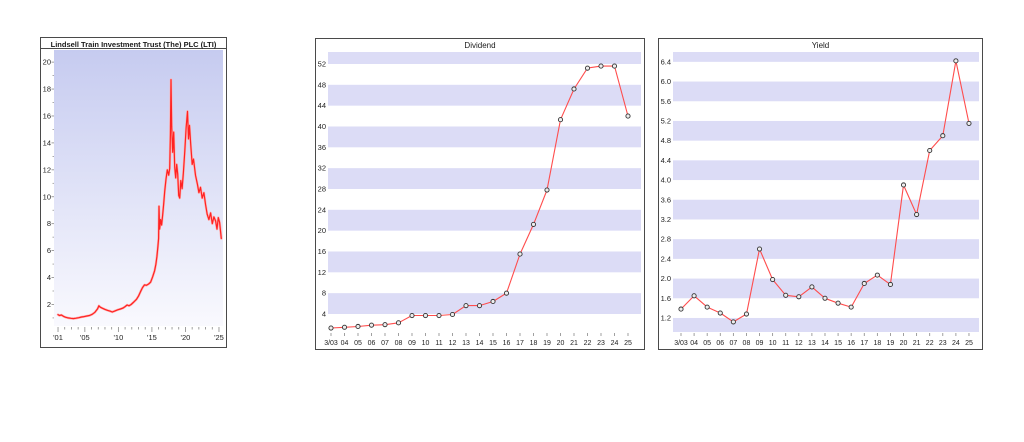  I want to click on dividend-chart-title: Dividend, so click(480, 45).